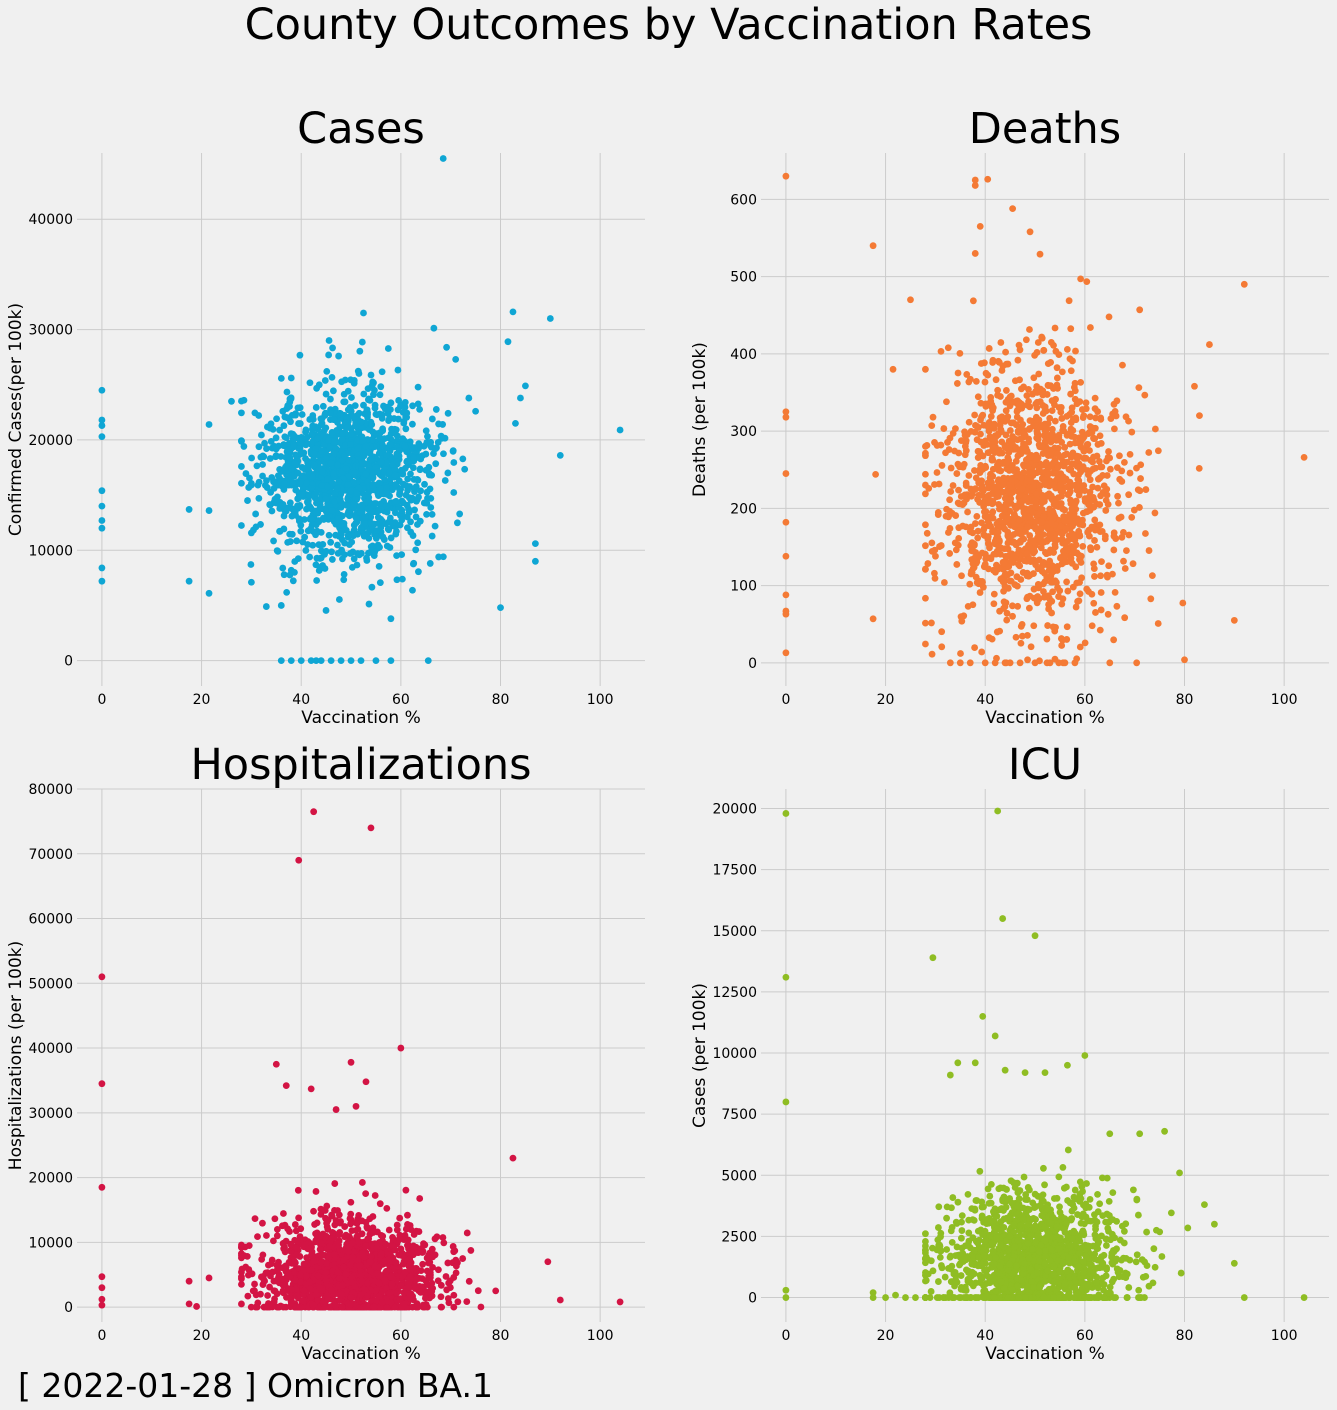 This screenshot has width=1337, height=1410. I want to click on hospitalizations-x-tick-label: 20, so click(202, 1336).